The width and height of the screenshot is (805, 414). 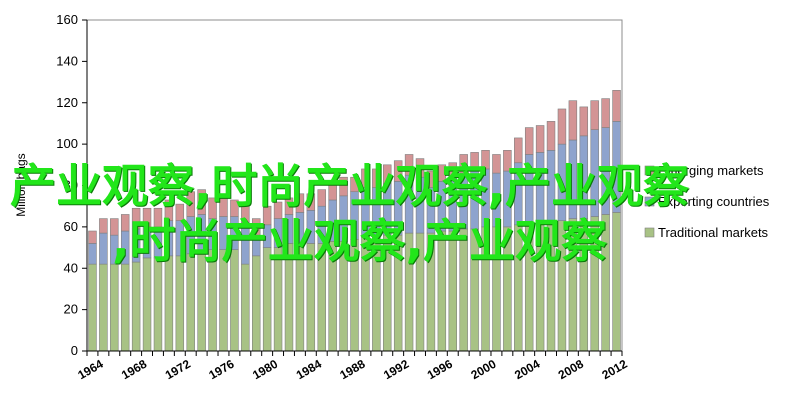 What do you see at coordinates (72, 185) in the screenshot?
I see `y-axis: 0 20 40 60 80 100 120 140 160` at bounding box center [72, 185].